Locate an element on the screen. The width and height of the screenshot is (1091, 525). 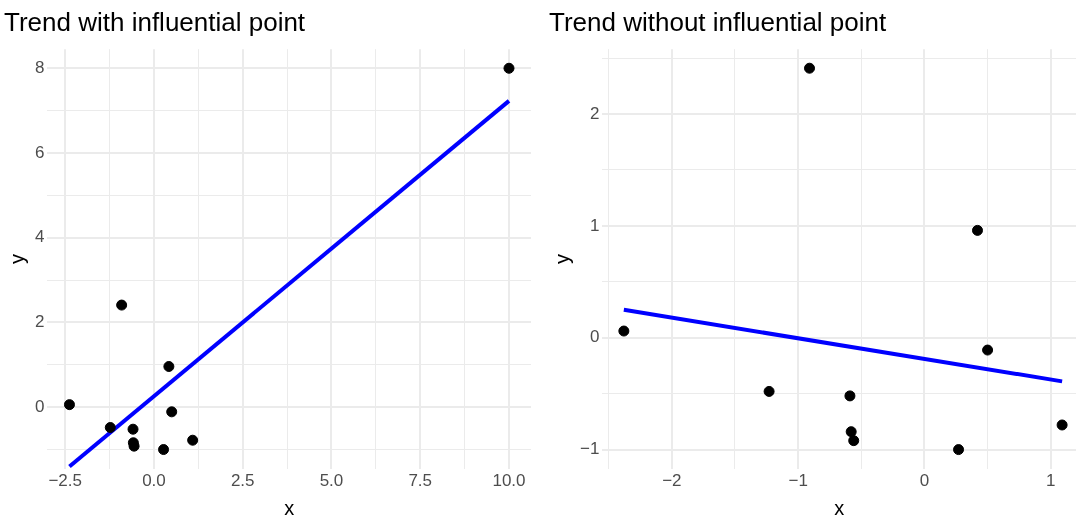
x-tick-label: −2.5 is located at coordinates (65, 481).